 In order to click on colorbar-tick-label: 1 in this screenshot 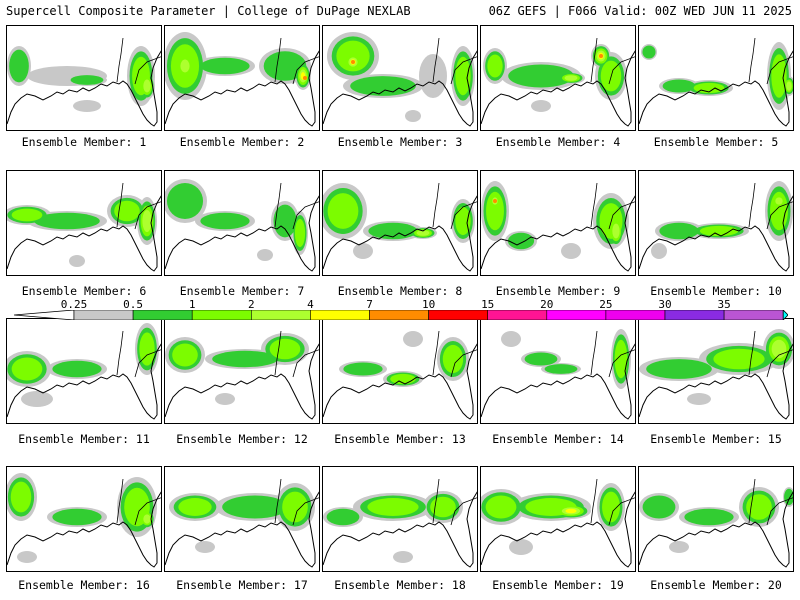, I will do `click(192, 304)`.